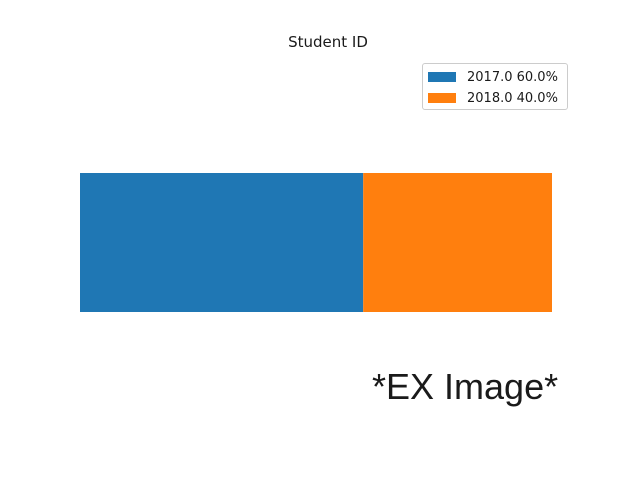  What do you see at coordinates (465, 386) in the screenshot?
I see `watermark: *EX Image*` at bounding box center [465, 386].